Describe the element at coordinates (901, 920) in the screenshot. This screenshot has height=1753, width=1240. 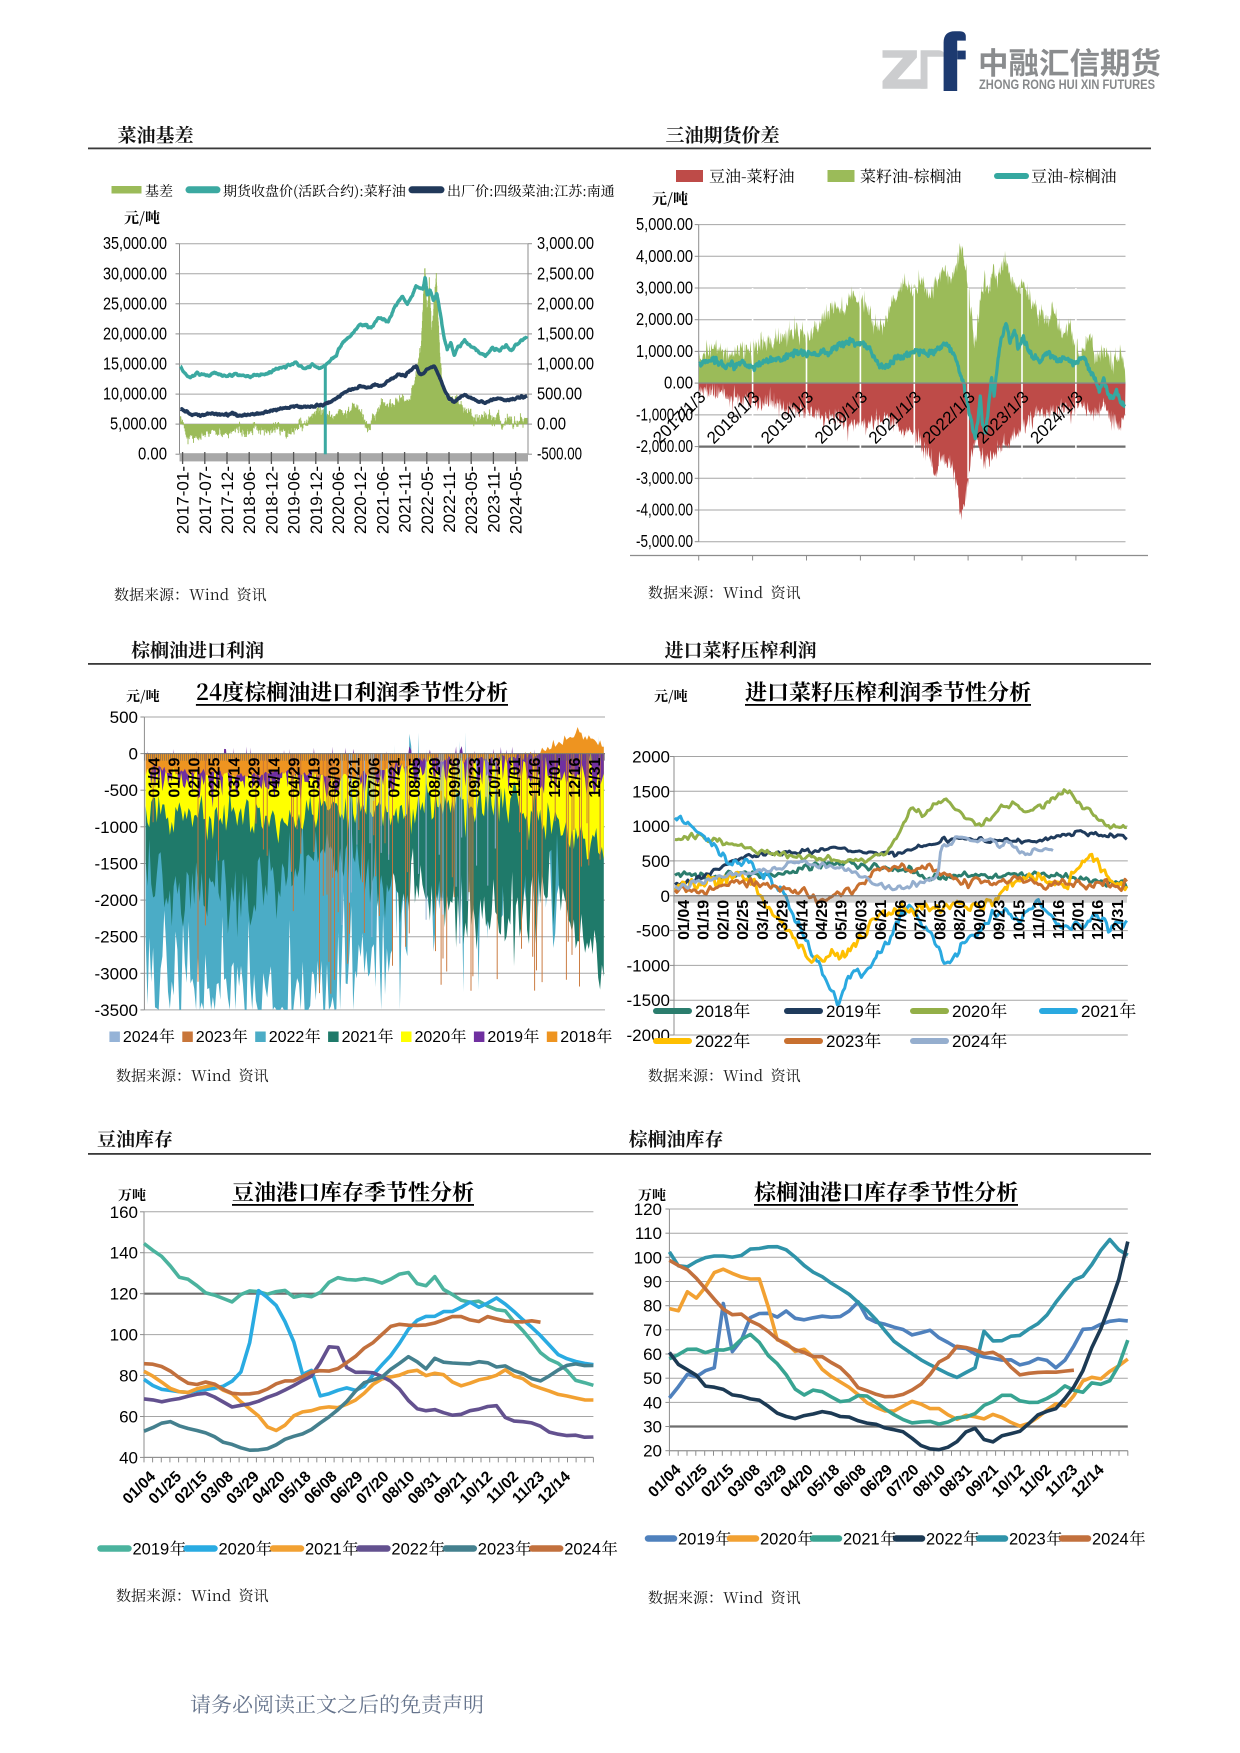
I see `svg-text: 07/06` at that location.